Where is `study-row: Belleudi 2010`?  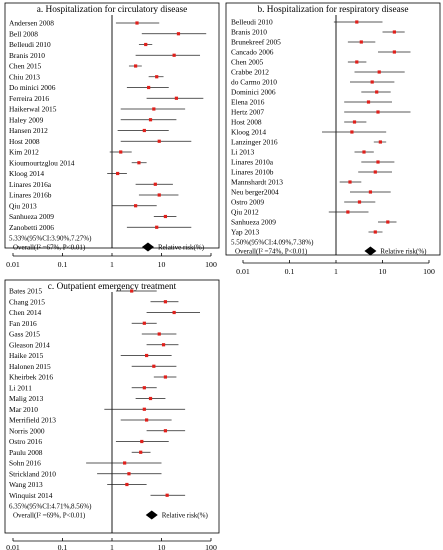 study-row: Belleudi 2010 is located at coordinates (307, 22).